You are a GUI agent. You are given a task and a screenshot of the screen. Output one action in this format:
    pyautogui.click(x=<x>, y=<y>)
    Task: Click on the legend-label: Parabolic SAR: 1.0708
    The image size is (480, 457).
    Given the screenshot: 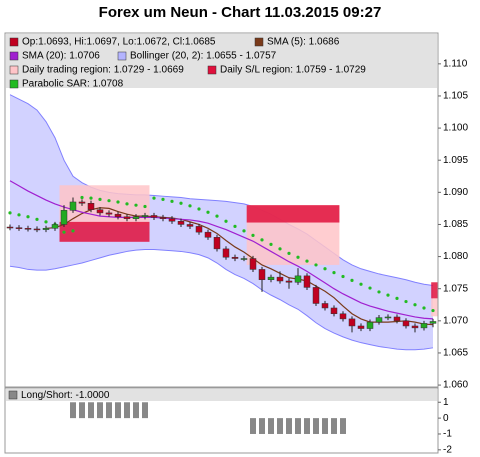 What is the action you would take?
    pyautogui.click(x=73, y=84)
    